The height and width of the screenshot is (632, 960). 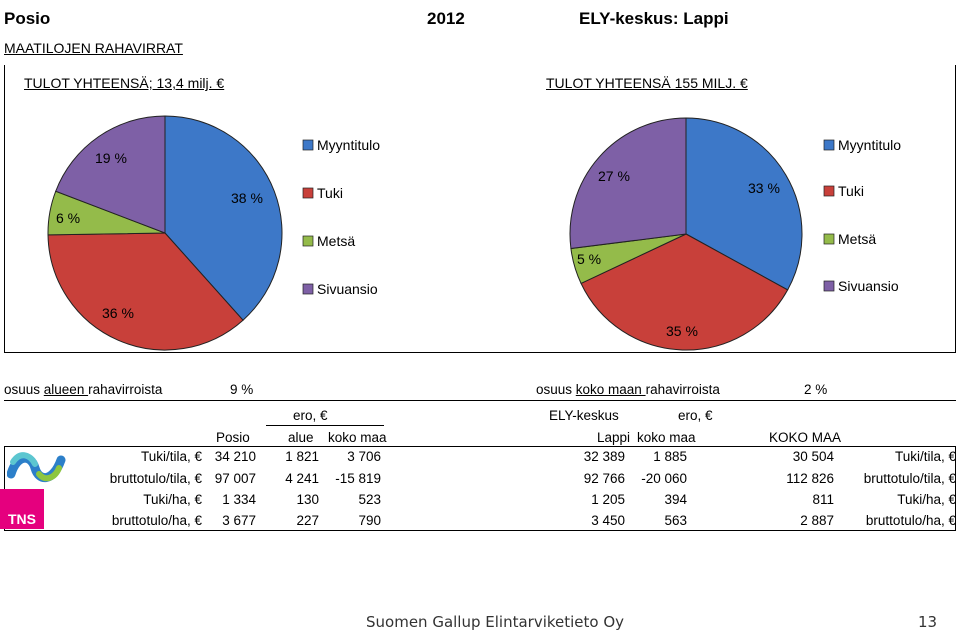 I want to click on share-left-label: osuus alueen rahavirroista, so click(x=83, y=389).